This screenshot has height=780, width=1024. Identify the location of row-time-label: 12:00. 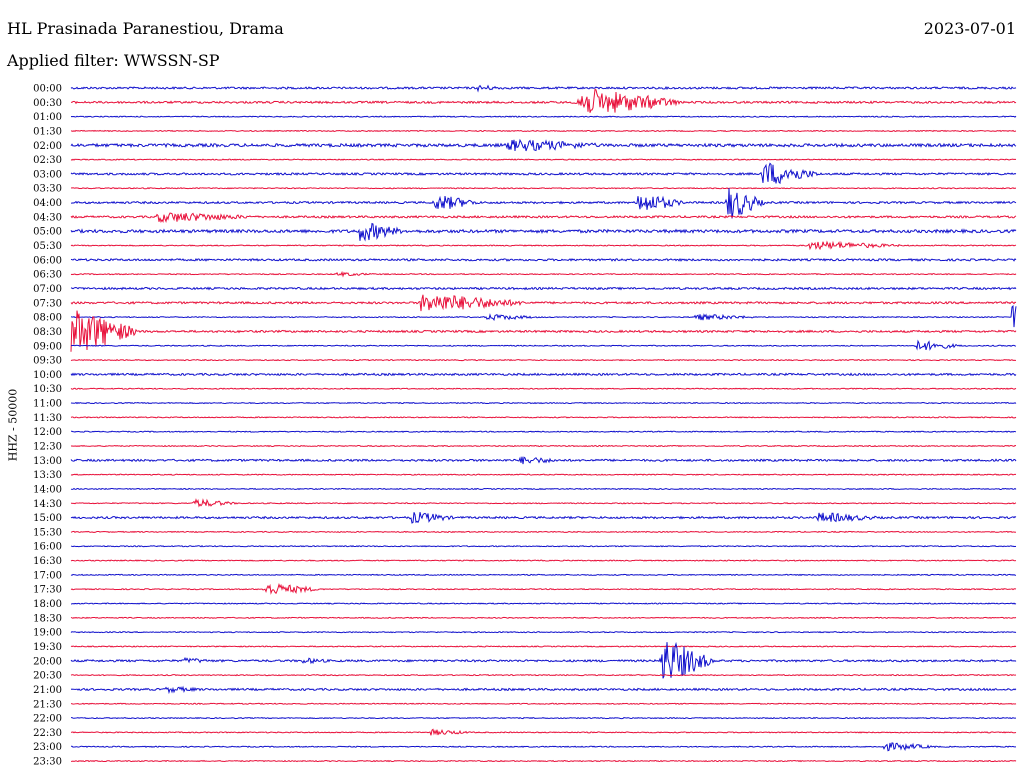
(47, 432).